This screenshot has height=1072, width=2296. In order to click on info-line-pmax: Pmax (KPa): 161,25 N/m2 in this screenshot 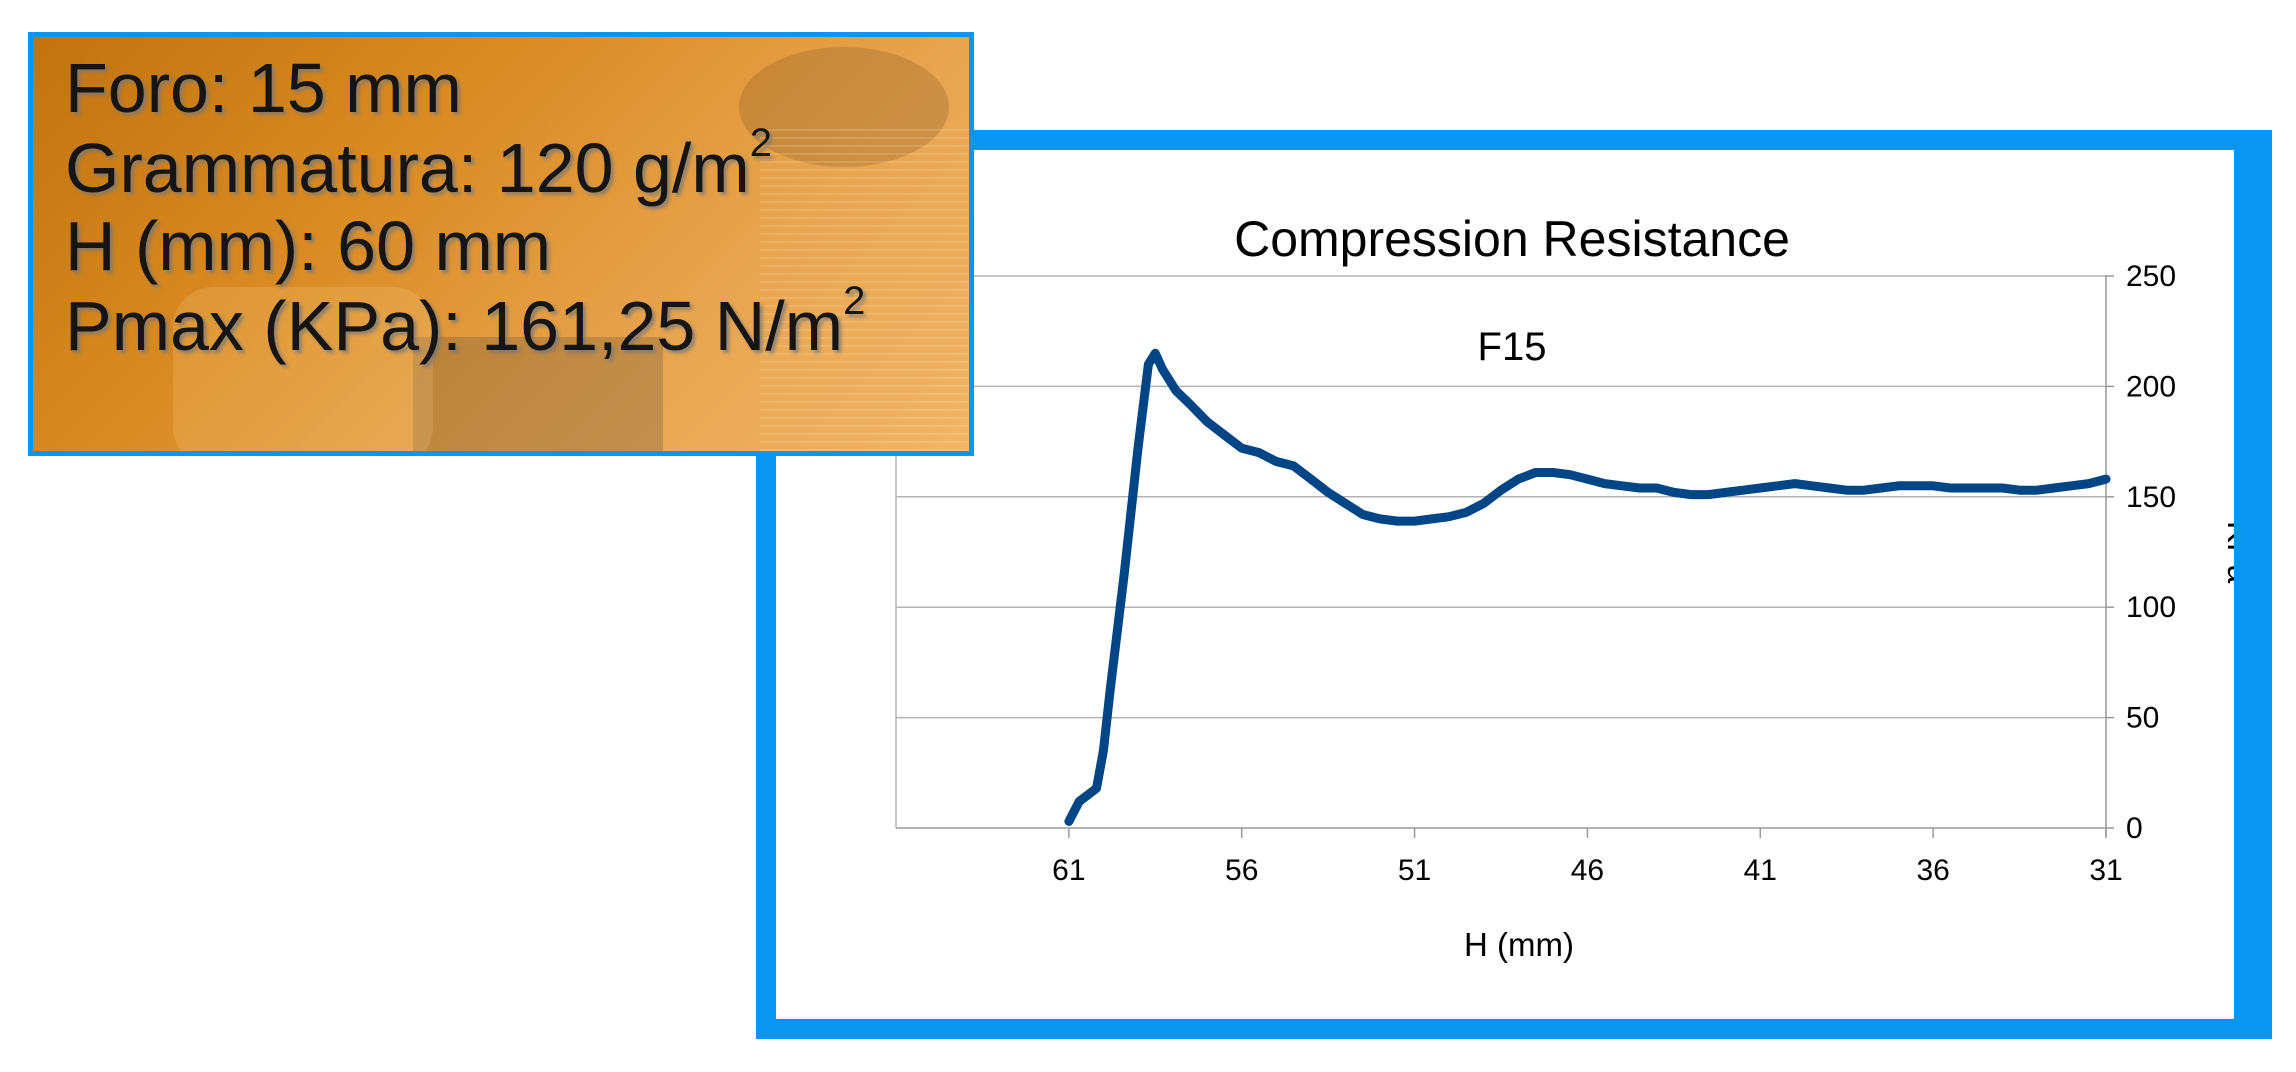, I will do `click(465, 323)`.